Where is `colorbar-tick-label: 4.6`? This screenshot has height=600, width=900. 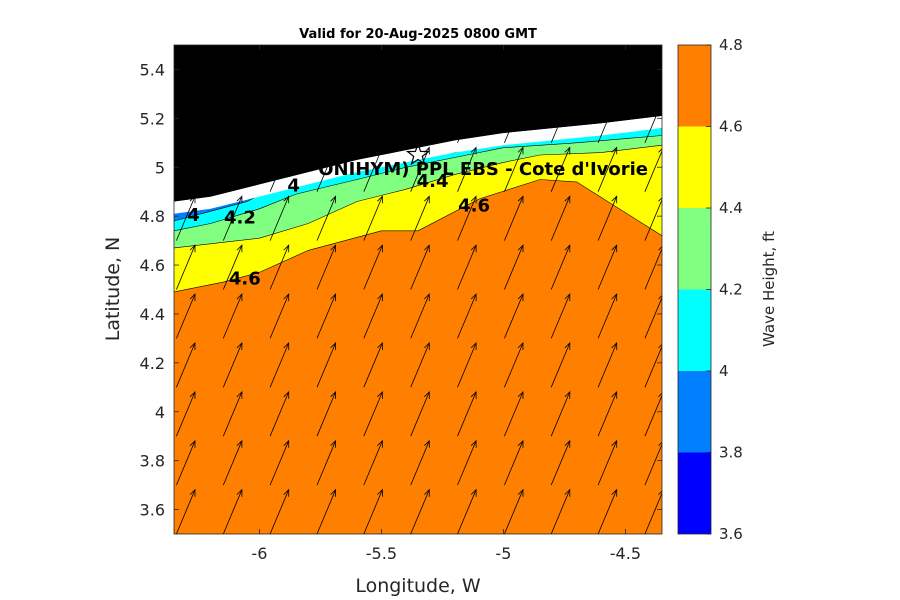
colorbar-tick-label: 4.6 is located at coordinates (731, 127).